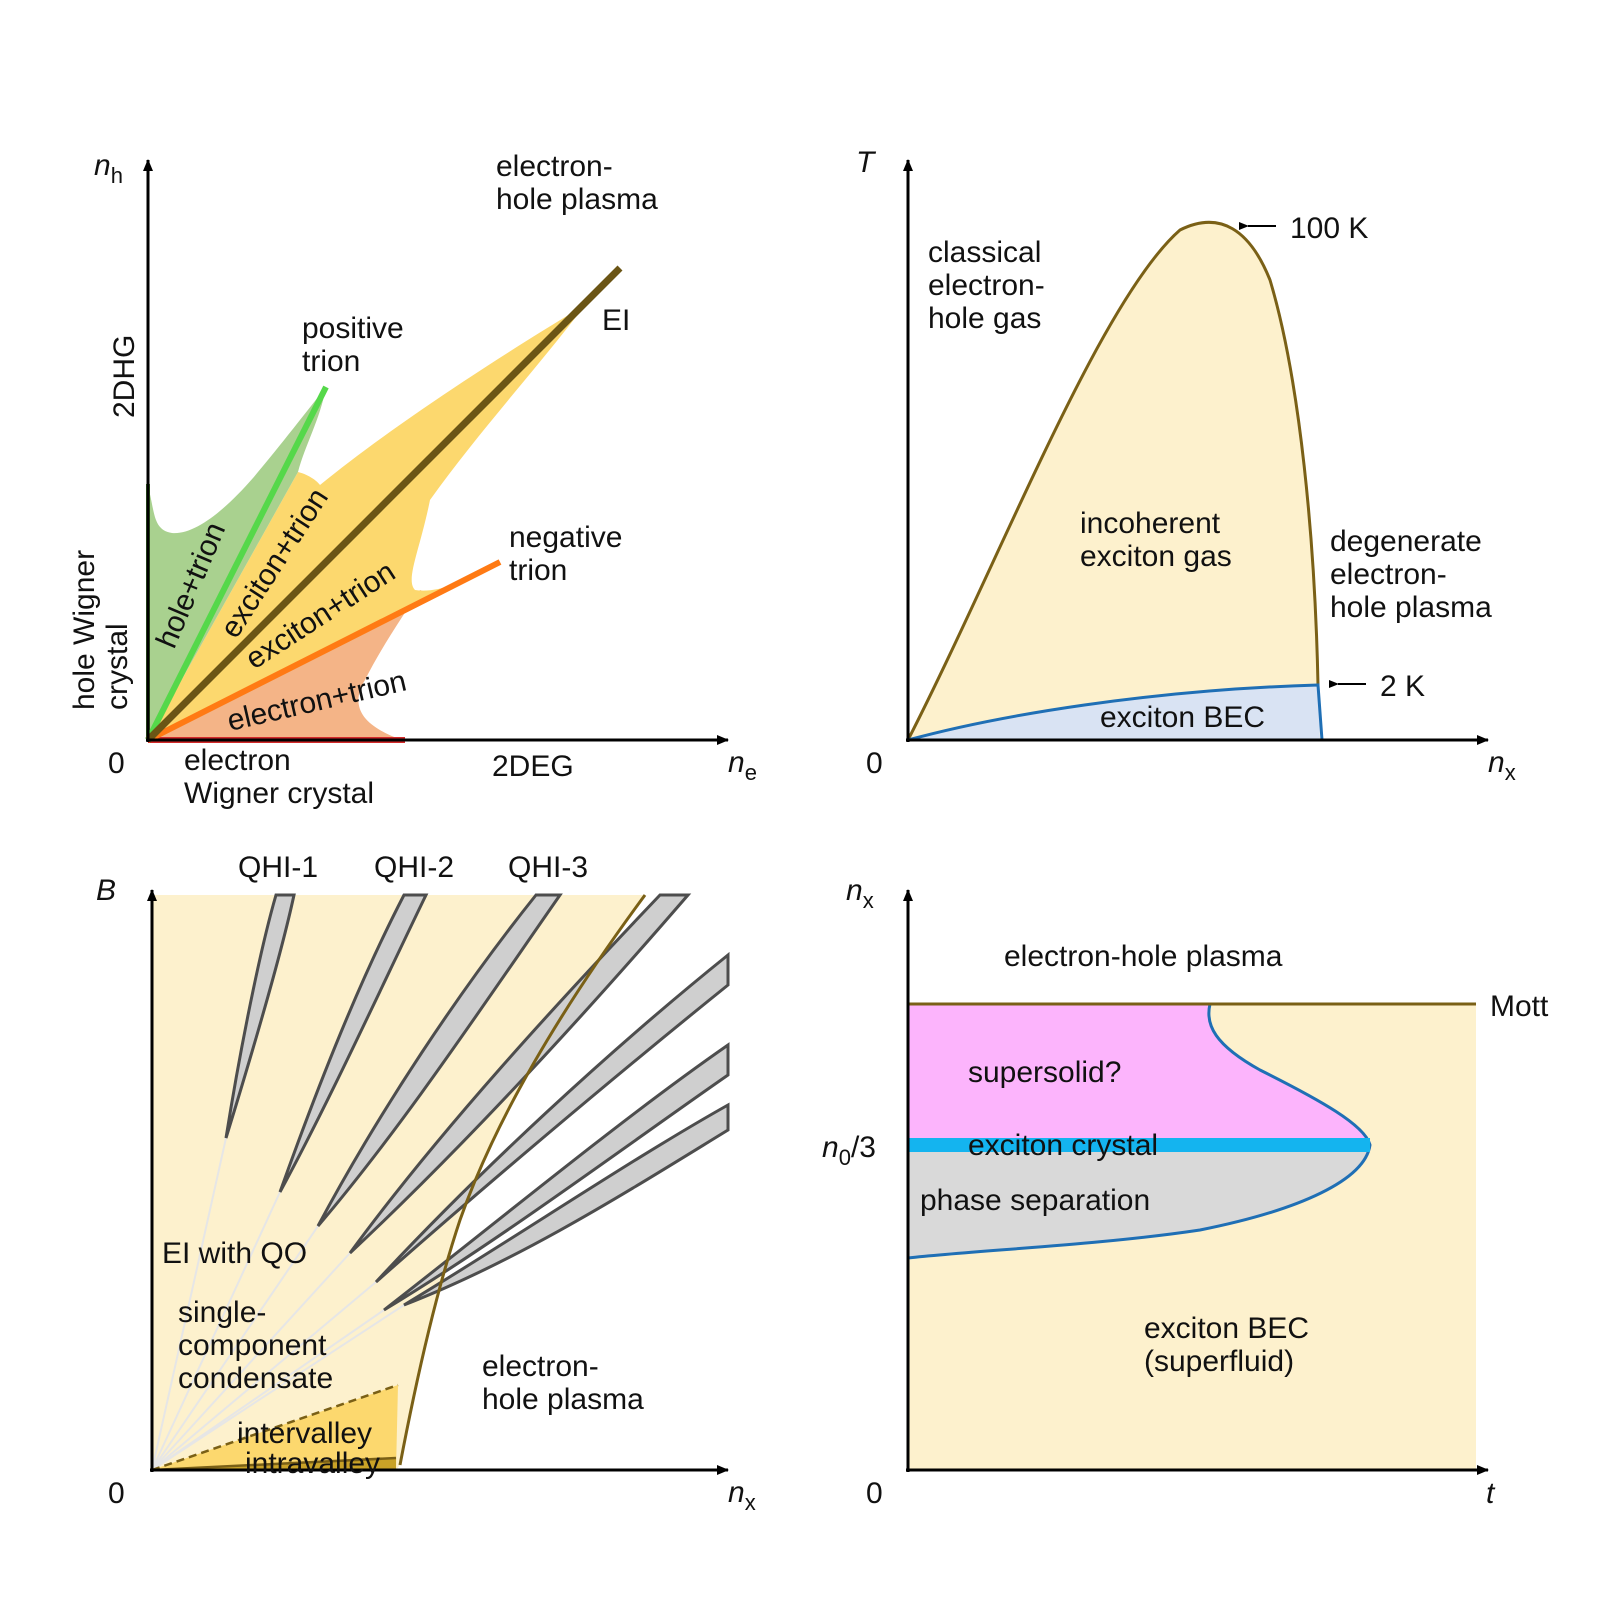 This screenshot has width=1616, height=1616. Describe the element at coordinates (116, 1493) in the screenshot. I see `panel-c-origin: 0` at that location.